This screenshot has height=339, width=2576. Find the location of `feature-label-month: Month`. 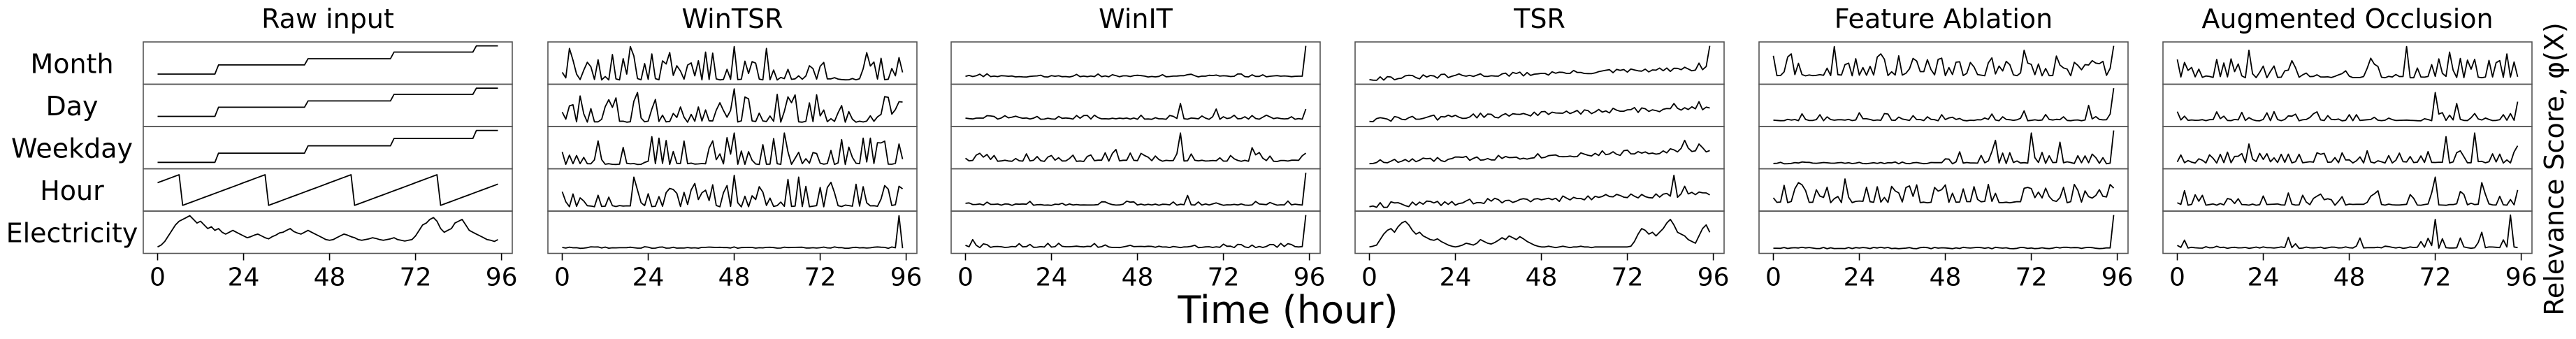

feature-label-month: Month is located at coordinates (72, 63).